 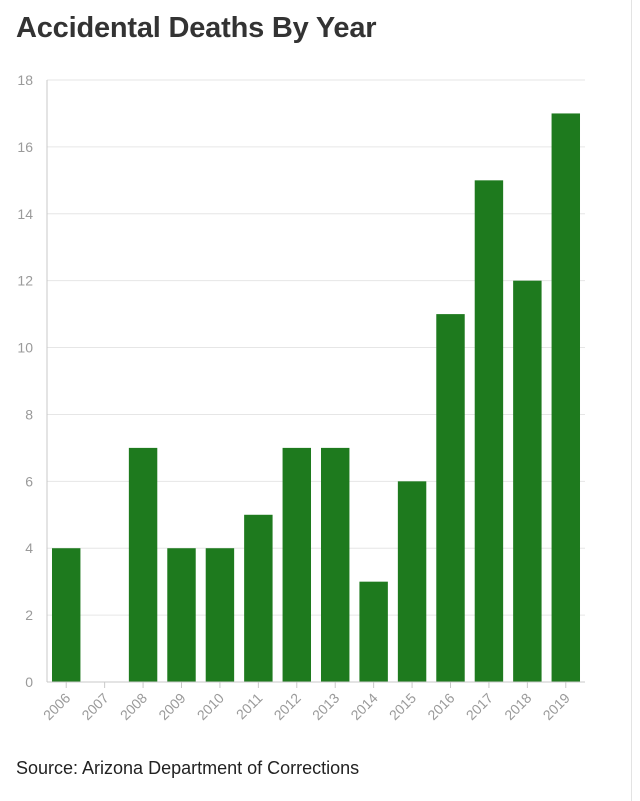 I want to click on y-tick-label: 10, so click(x=25, y=348).